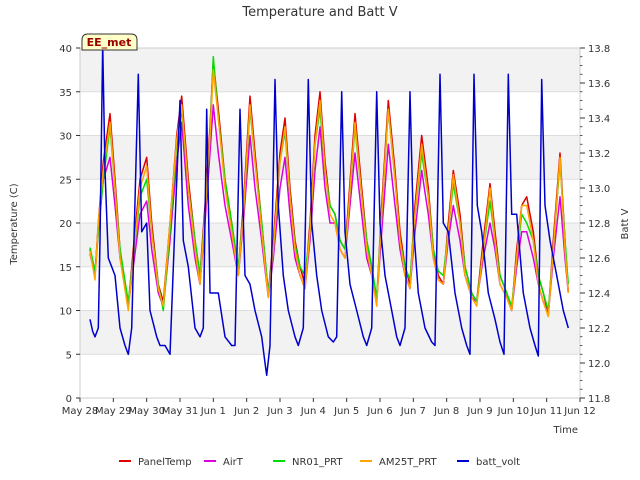 The width and height of the screenshot is (640, 480). I want to click on x-tick-label: Jun 5, so click(346, 411).